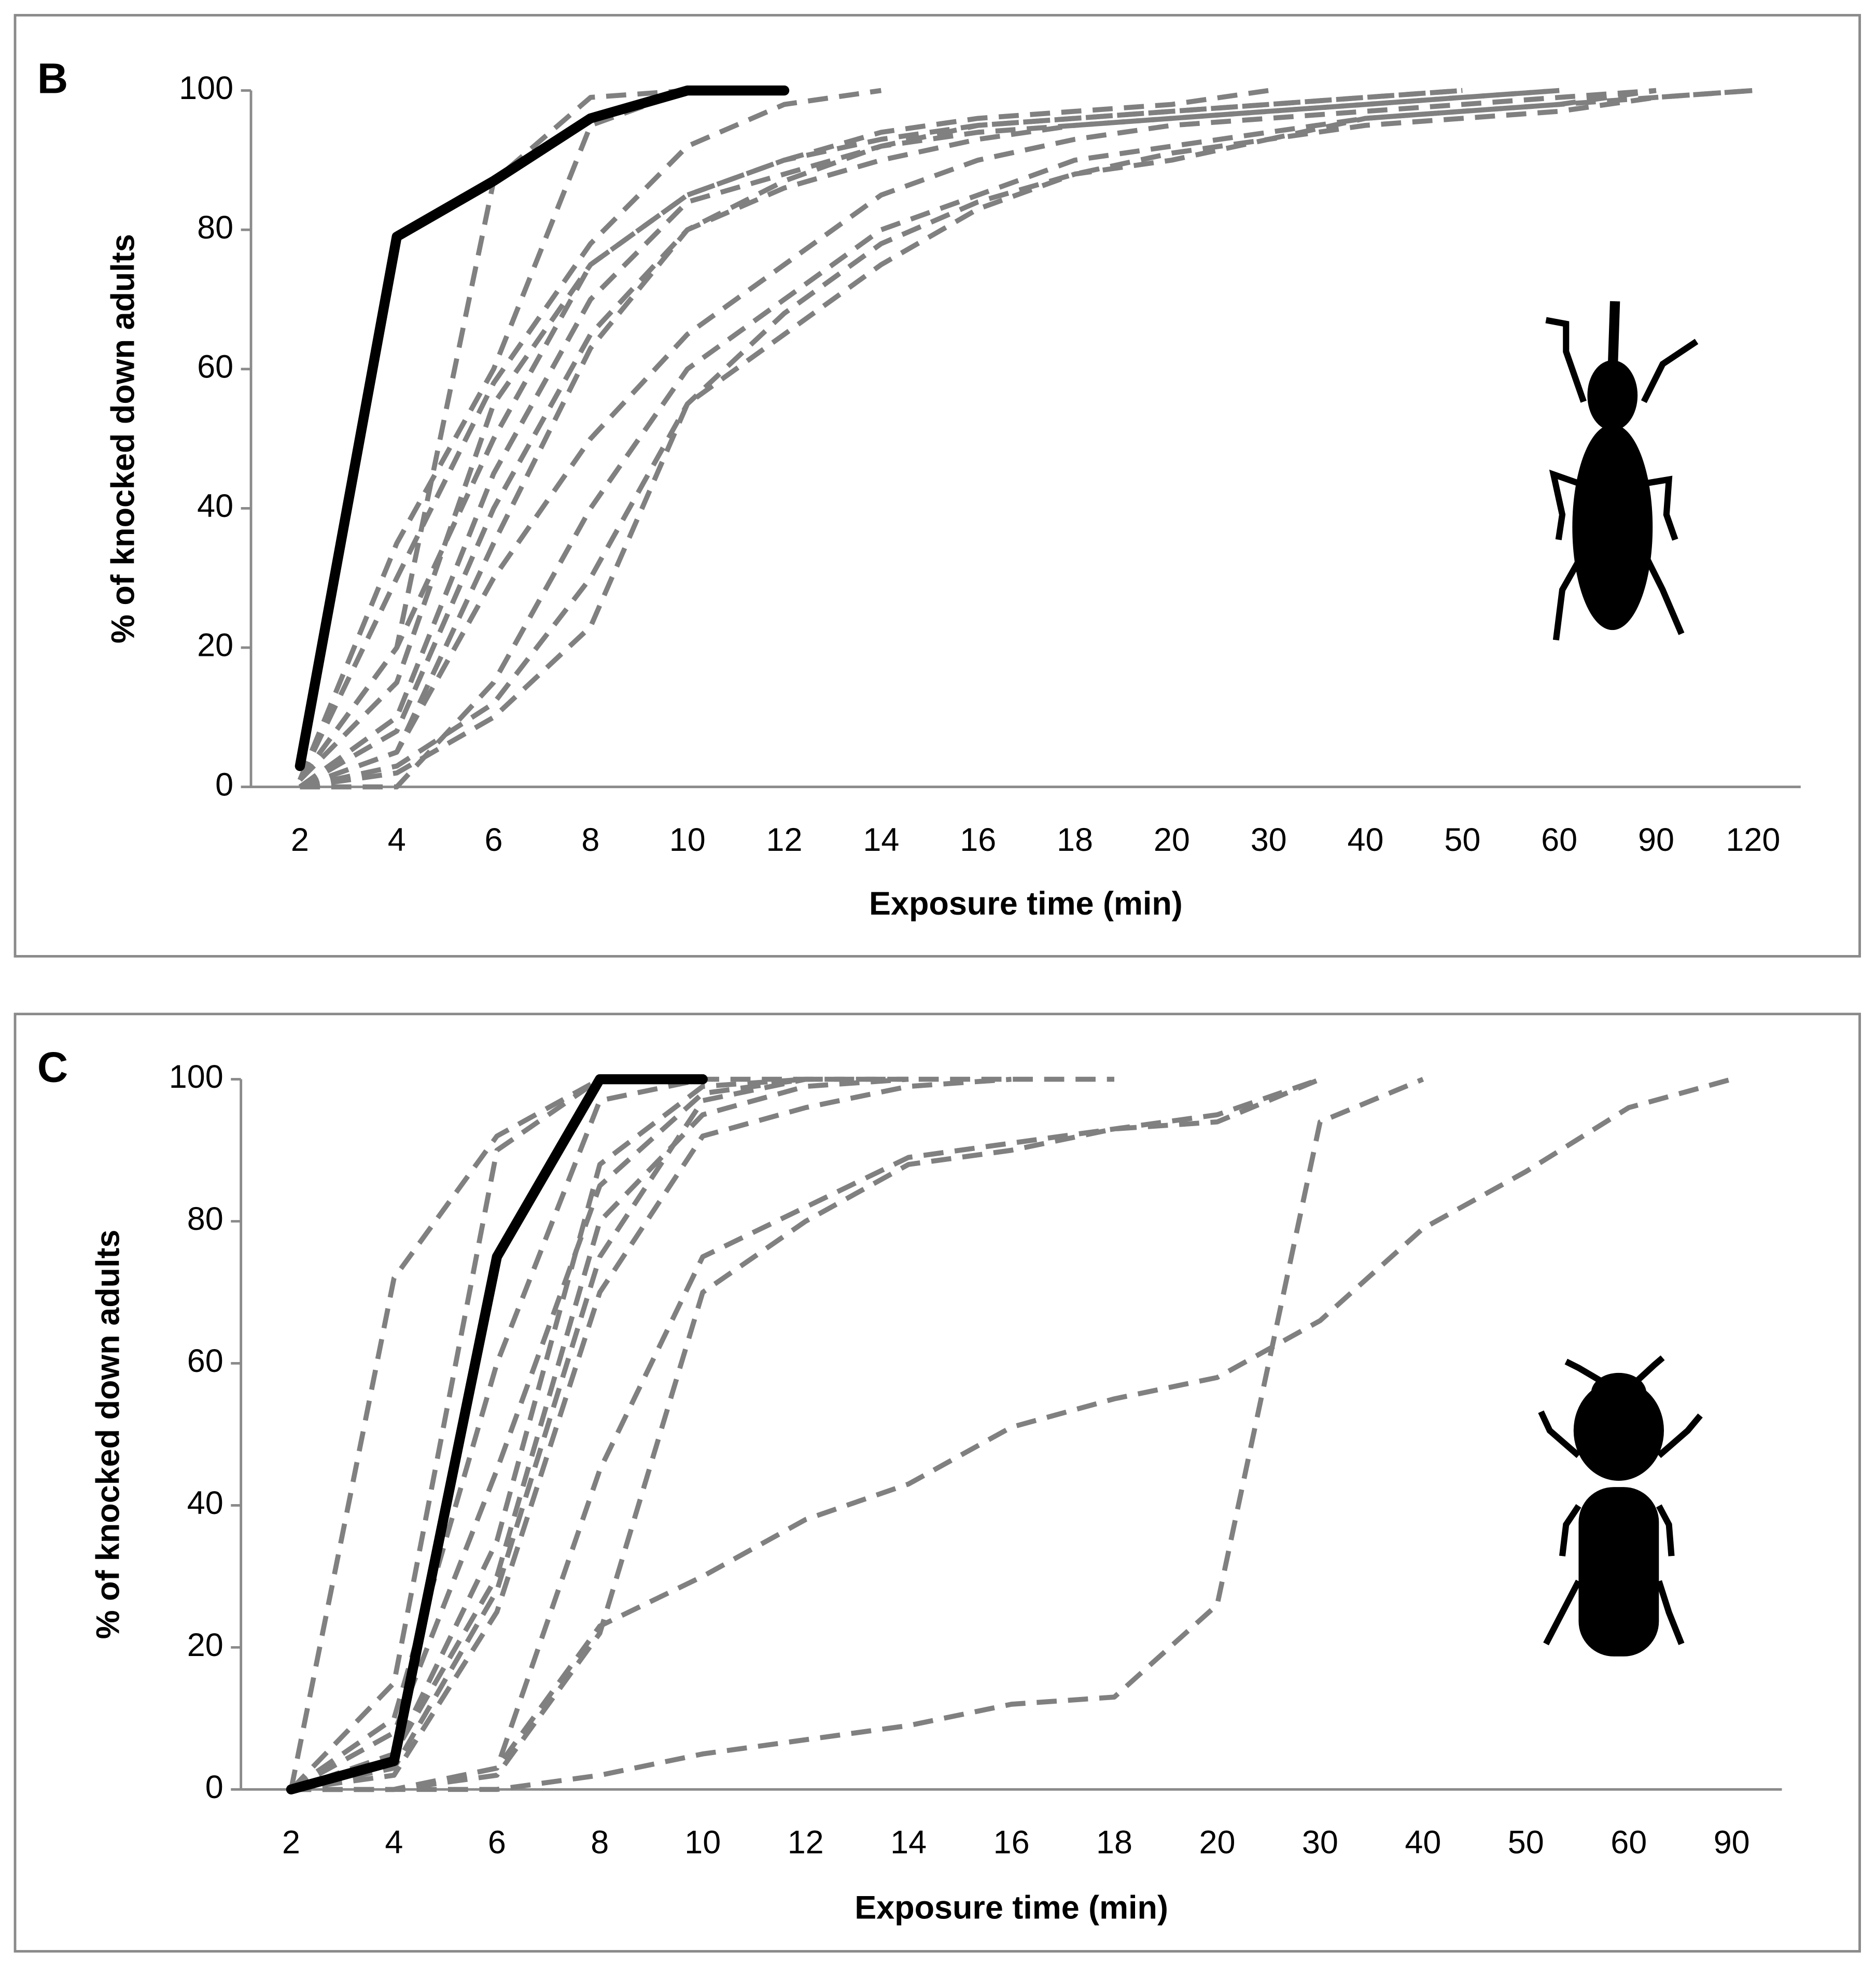 The height and width of the screenshot is (1964, 1876). Describe the element at coordinates (1753, 840) in the screenshot. I see `x-tick-label: 120` at that location.